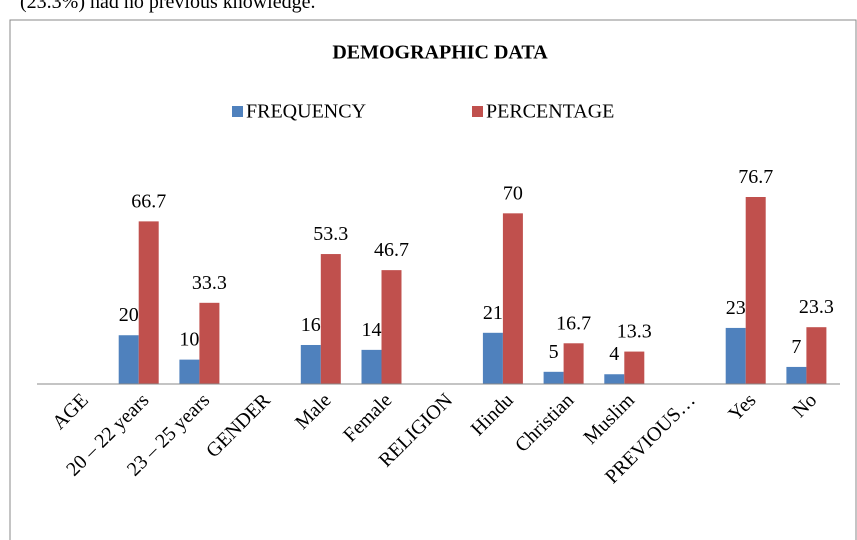 The width and height of the screenshot is (857, 540). I want to click on value-label: 16.7, so click(573, 323).